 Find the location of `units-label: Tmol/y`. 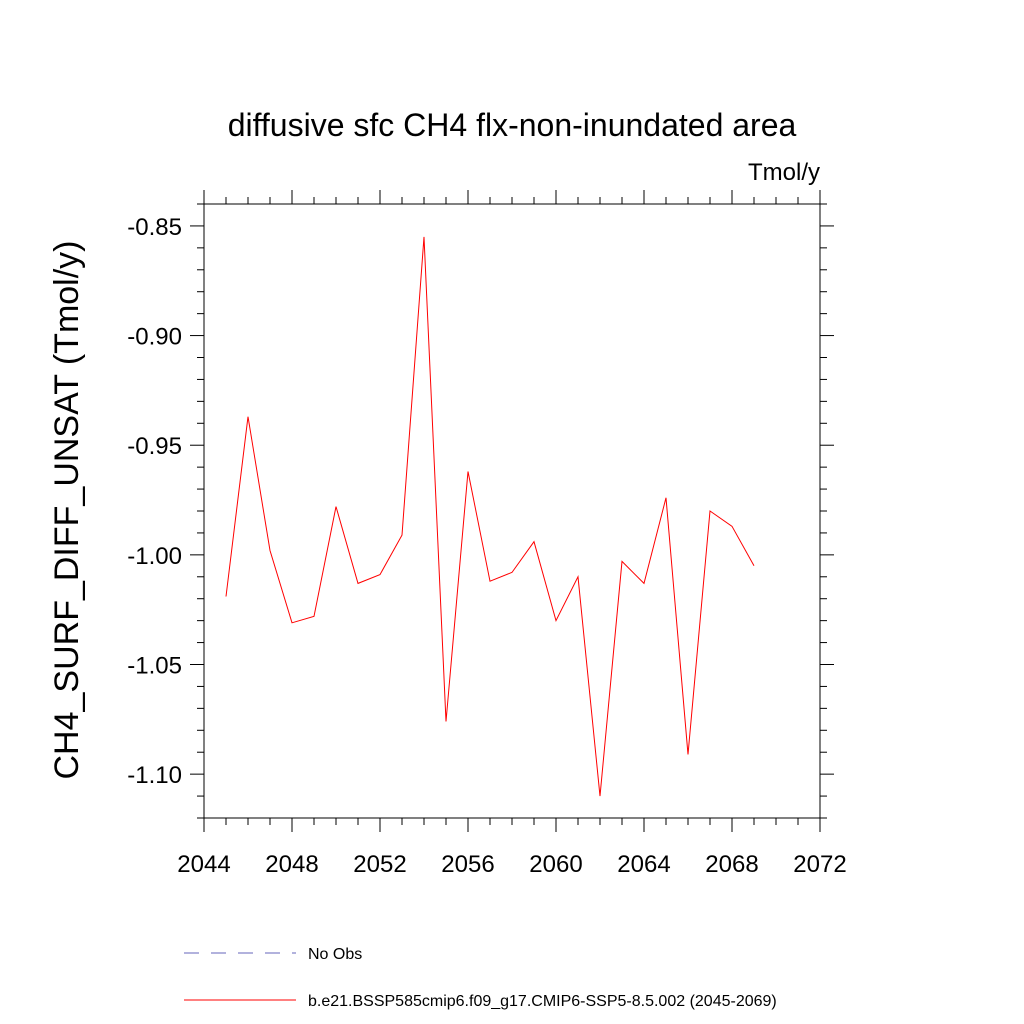

units-label: Tmol/y is located at coordinates (784, 172).